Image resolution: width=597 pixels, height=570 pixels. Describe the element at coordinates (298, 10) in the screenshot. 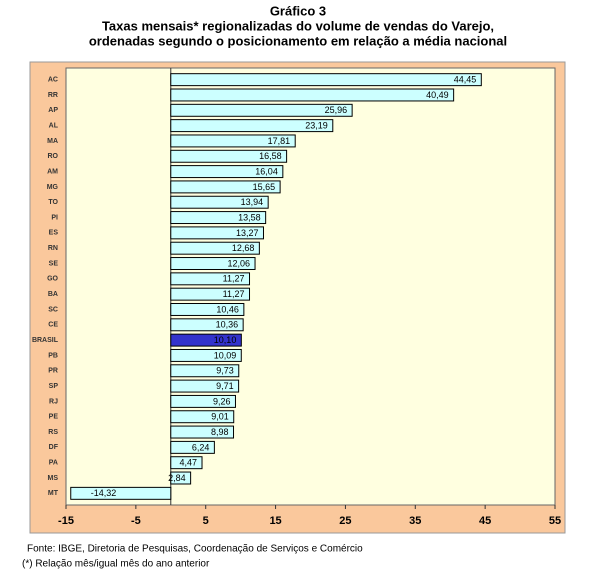

I see `chart-title: Gráfico 3` at that location.